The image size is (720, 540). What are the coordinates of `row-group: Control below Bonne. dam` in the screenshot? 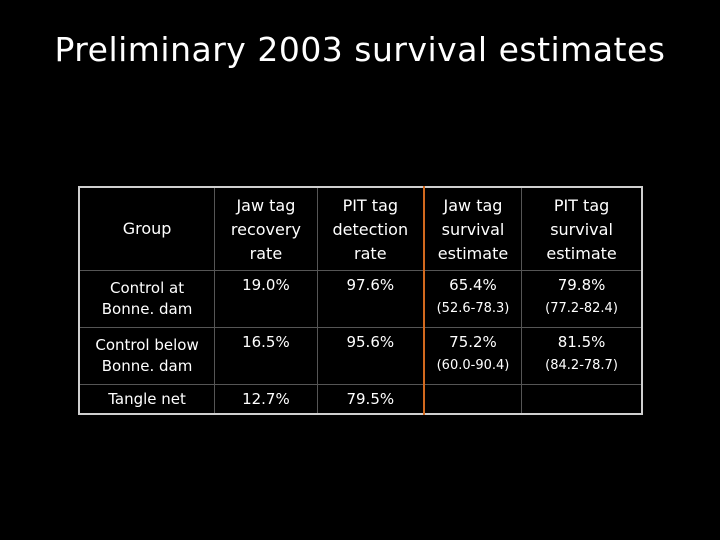 It's located at (147, 356).